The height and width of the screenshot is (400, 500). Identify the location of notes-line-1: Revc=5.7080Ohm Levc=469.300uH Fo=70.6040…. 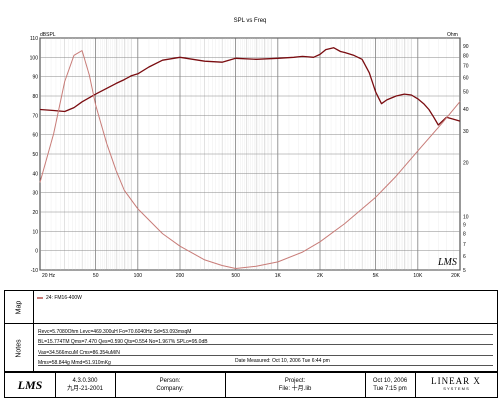
(265, 330).